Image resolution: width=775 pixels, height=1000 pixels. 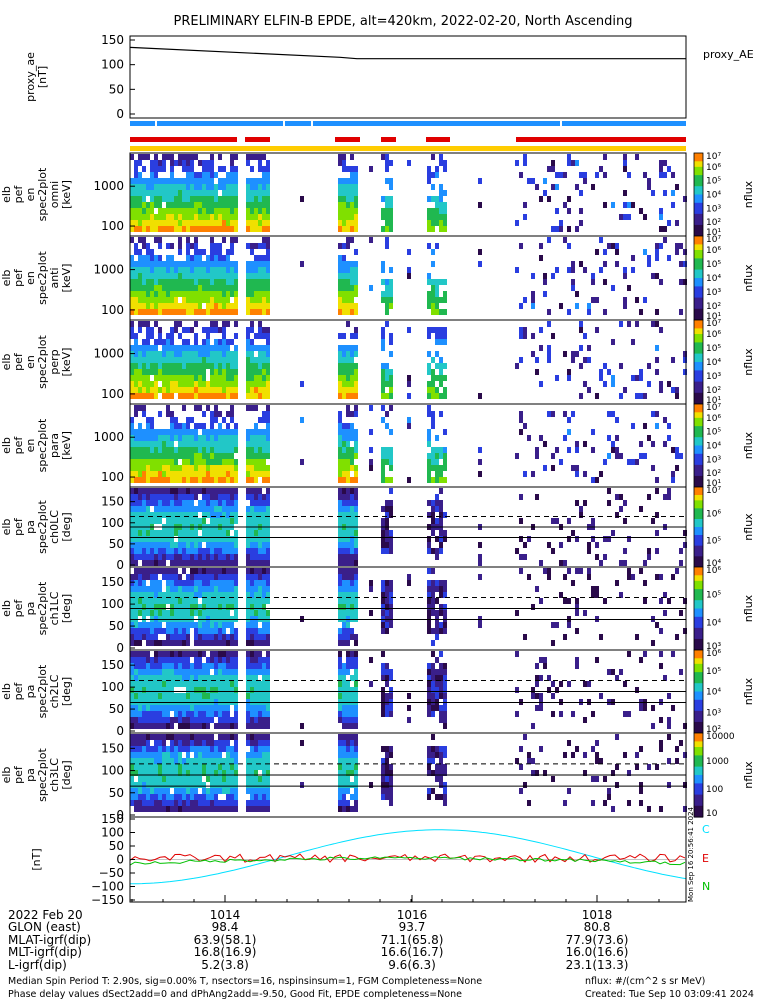 What do you see at coordinates (6, 691) in the screenshot?
I see `ylabel-line: elb` at bounding box center [6, 691].